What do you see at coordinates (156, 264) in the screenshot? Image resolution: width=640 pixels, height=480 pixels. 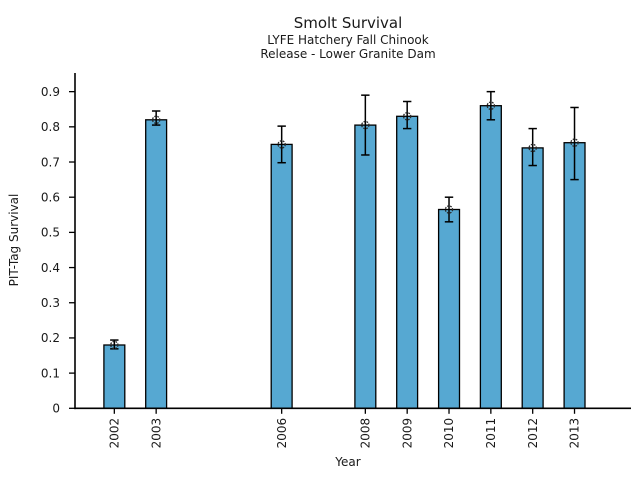 I see `bar-2003` at bounding box center [156, 264].